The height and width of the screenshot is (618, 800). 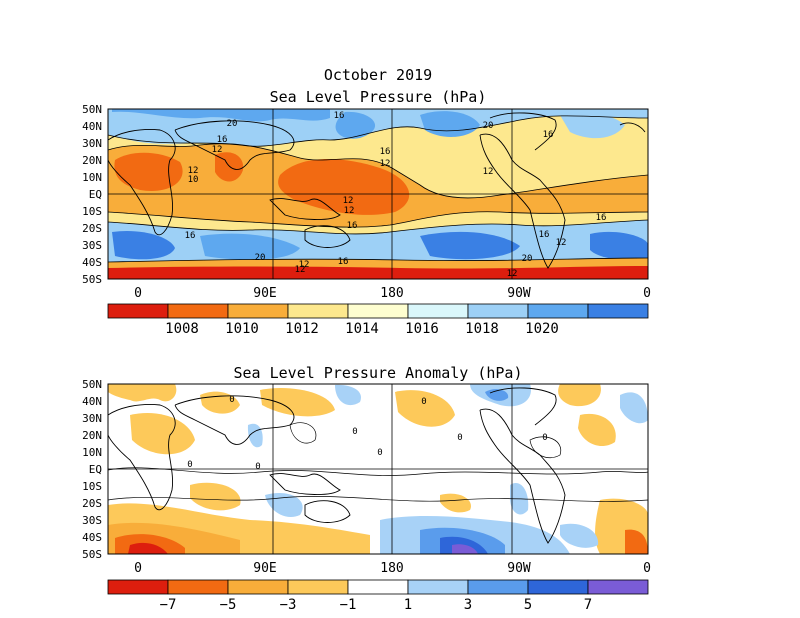 I want to click on slp-high-spacific, so click(x=470, y=245).